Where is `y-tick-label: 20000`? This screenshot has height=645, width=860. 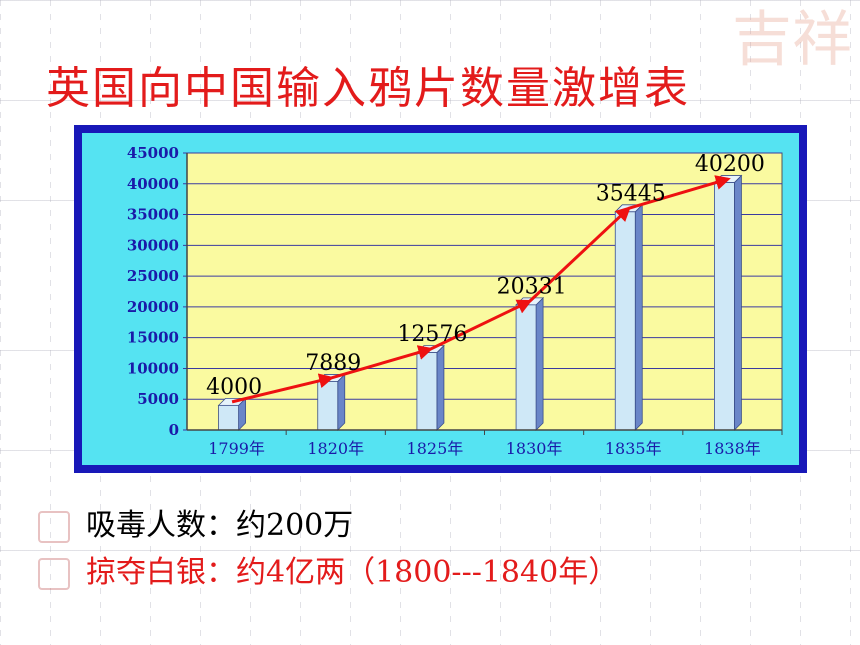
y-tick-label: 20000 is located at coordinates (153, 307).